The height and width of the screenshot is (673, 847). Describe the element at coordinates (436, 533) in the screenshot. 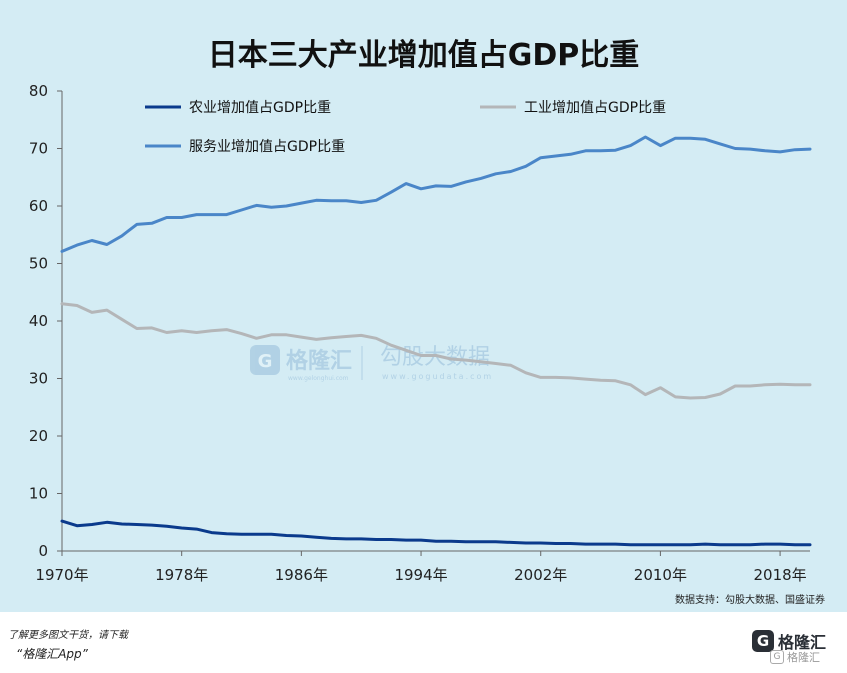

I see `agriculture-line` at that location.